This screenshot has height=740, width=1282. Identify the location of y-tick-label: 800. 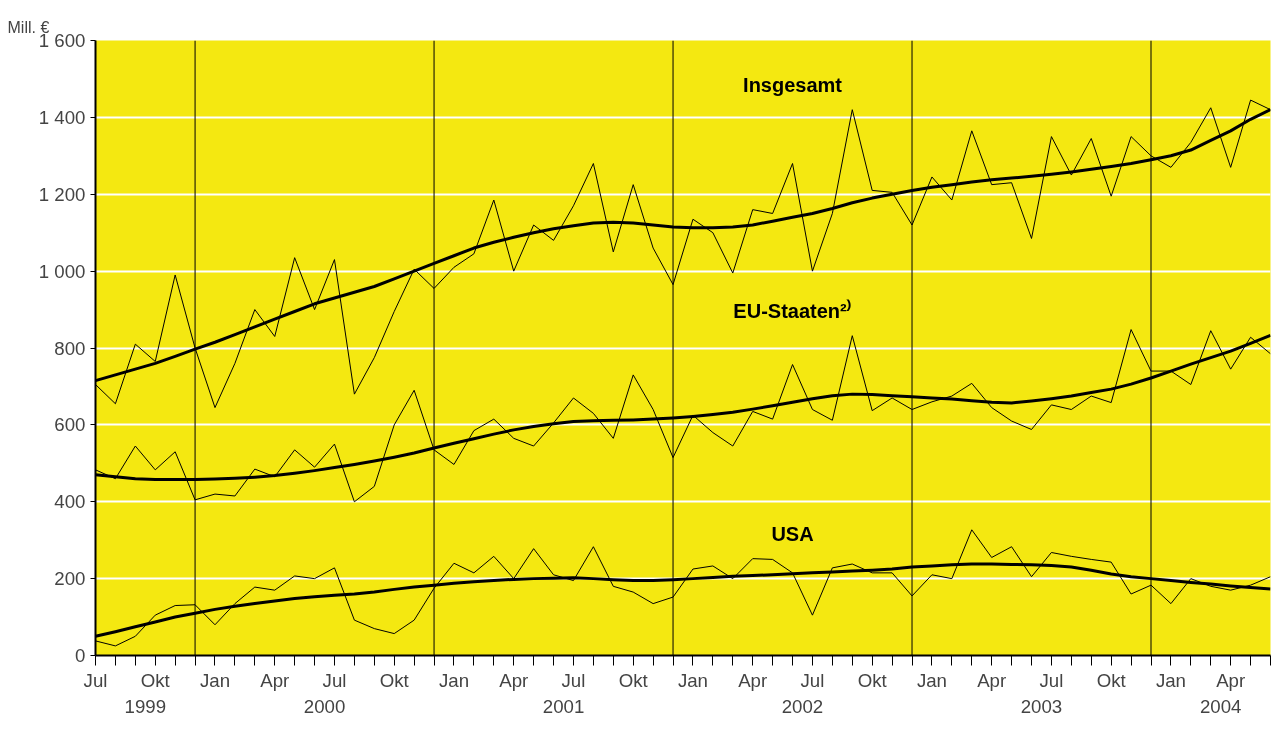
(70, 348).